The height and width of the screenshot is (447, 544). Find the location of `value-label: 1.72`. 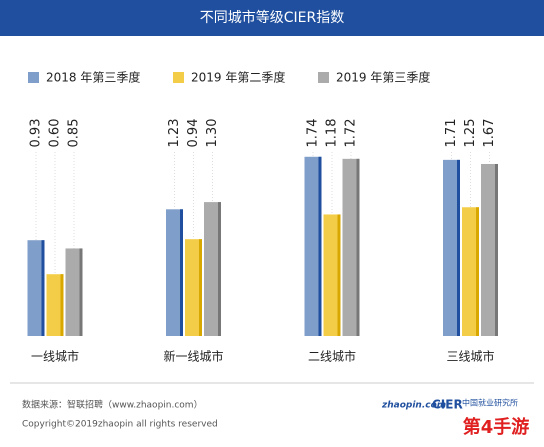

value-label: 1.72 is located at coordinates (351, 133).